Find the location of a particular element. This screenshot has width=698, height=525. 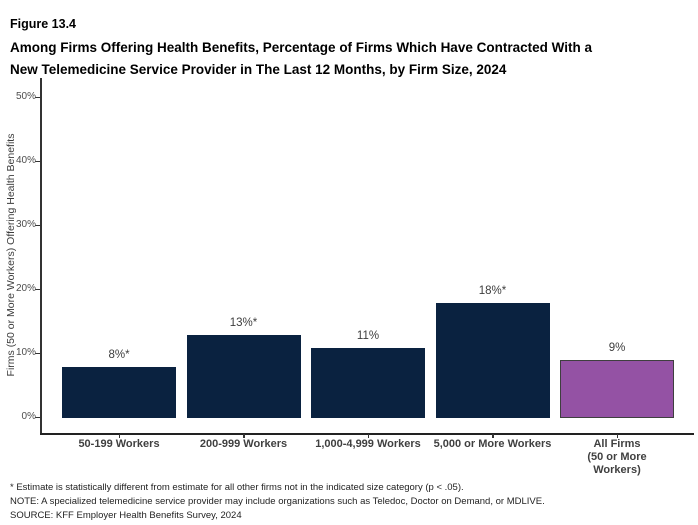

category-label-50-199-workers: 50-199 Workers is located at coordinates (119, 444).